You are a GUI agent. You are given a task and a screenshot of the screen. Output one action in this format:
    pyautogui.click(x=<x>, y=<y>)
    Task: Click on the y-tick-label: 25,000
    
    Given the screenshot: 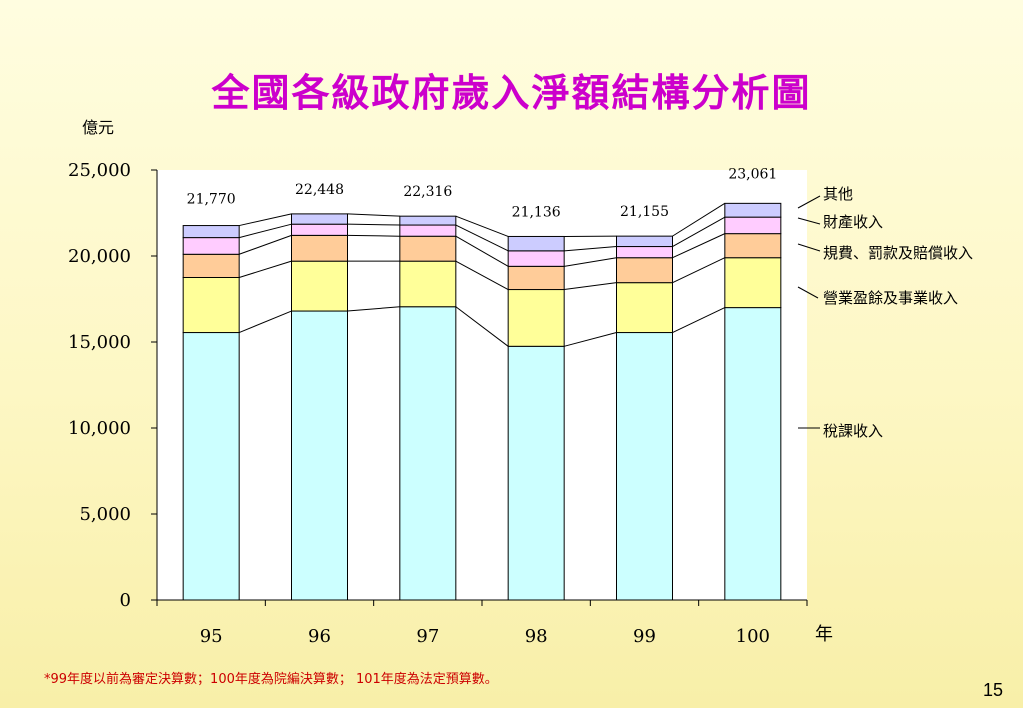 What is the action you would take?
    pyautogui.click(x=99, y=170)
    